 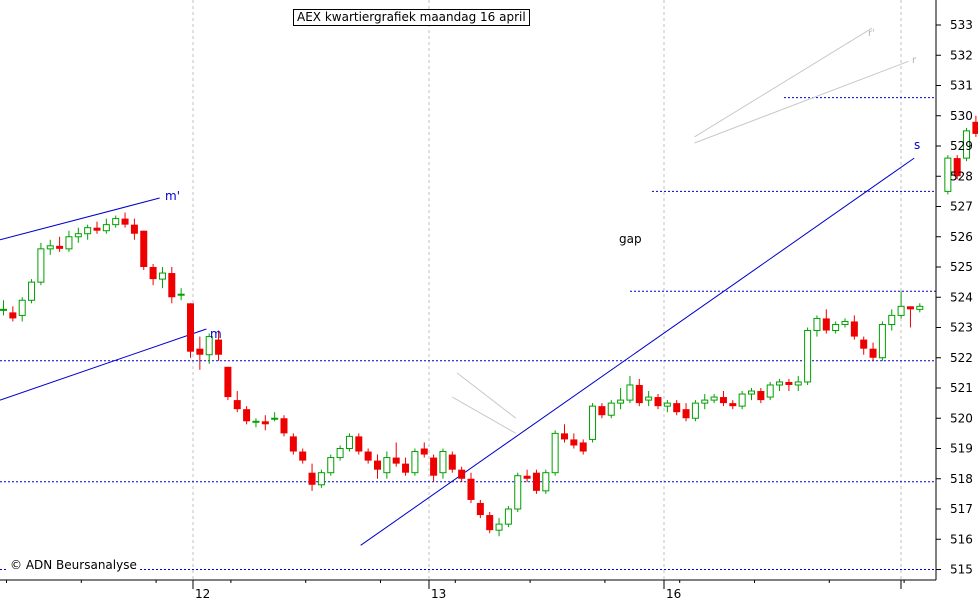 I want to click on y-tick-label: 525, so click(x=961, y=267).